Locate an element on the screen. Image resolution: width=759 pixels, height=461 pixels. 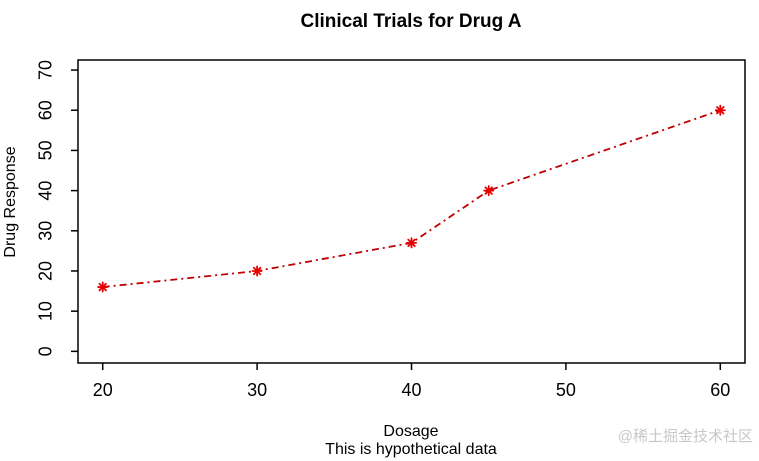
x-axis-label: Dosage is located at coordinates (410, 431).